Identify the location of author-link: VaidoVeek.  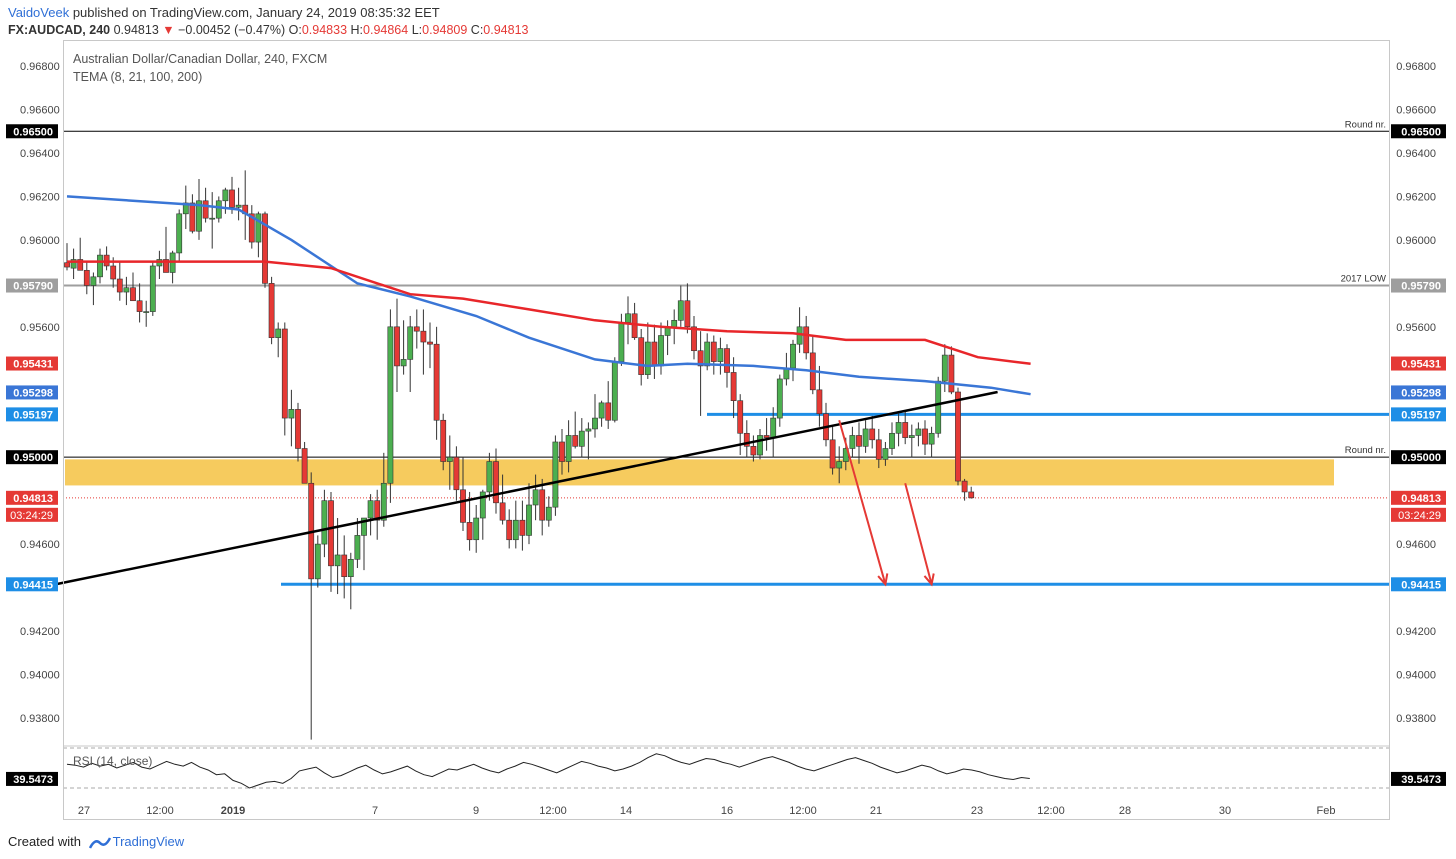
(39, 12).